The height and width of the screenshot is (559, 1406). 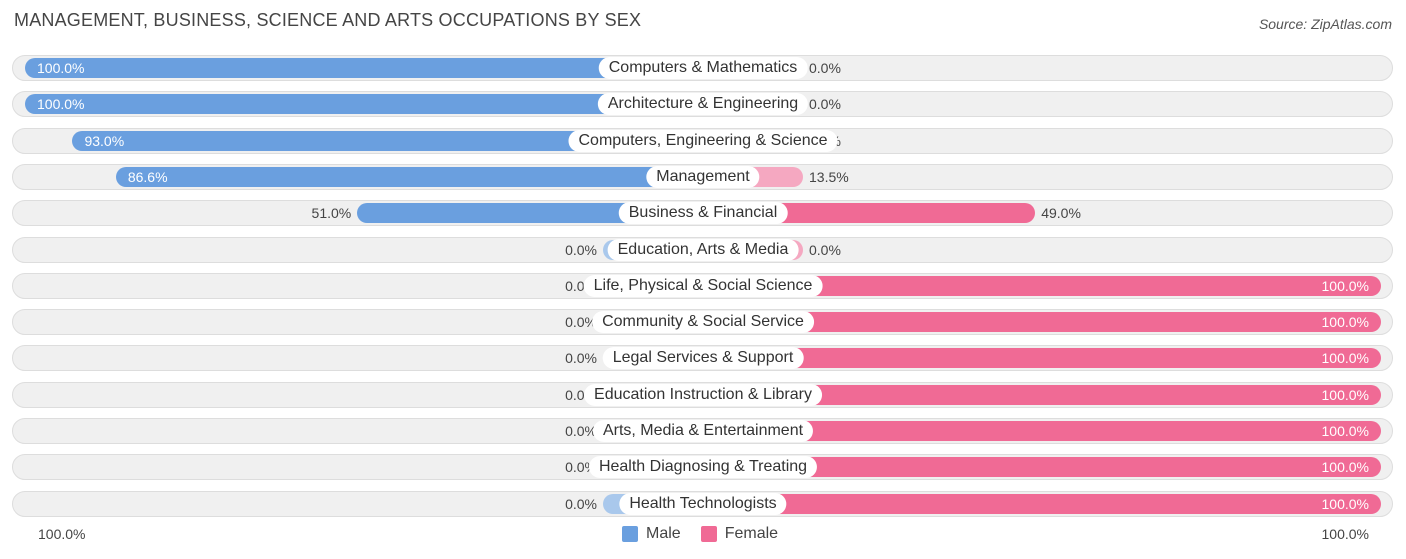 What do you see at coordinates (663, 533) in the screenshot?
I see `legend-label-male: Male` at bounding box center [663, 533].